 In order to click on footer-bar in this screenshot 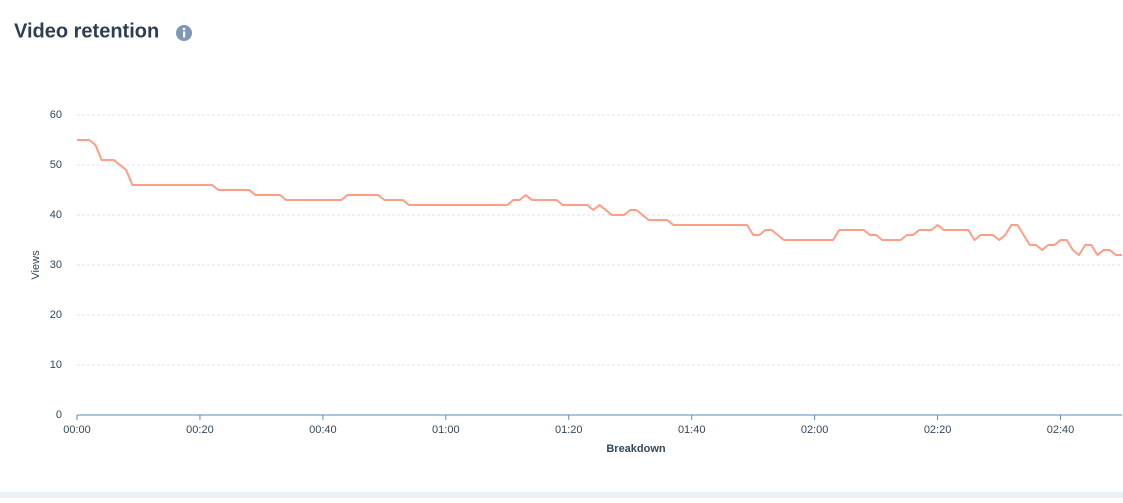, I will do `click(561, 495)`.